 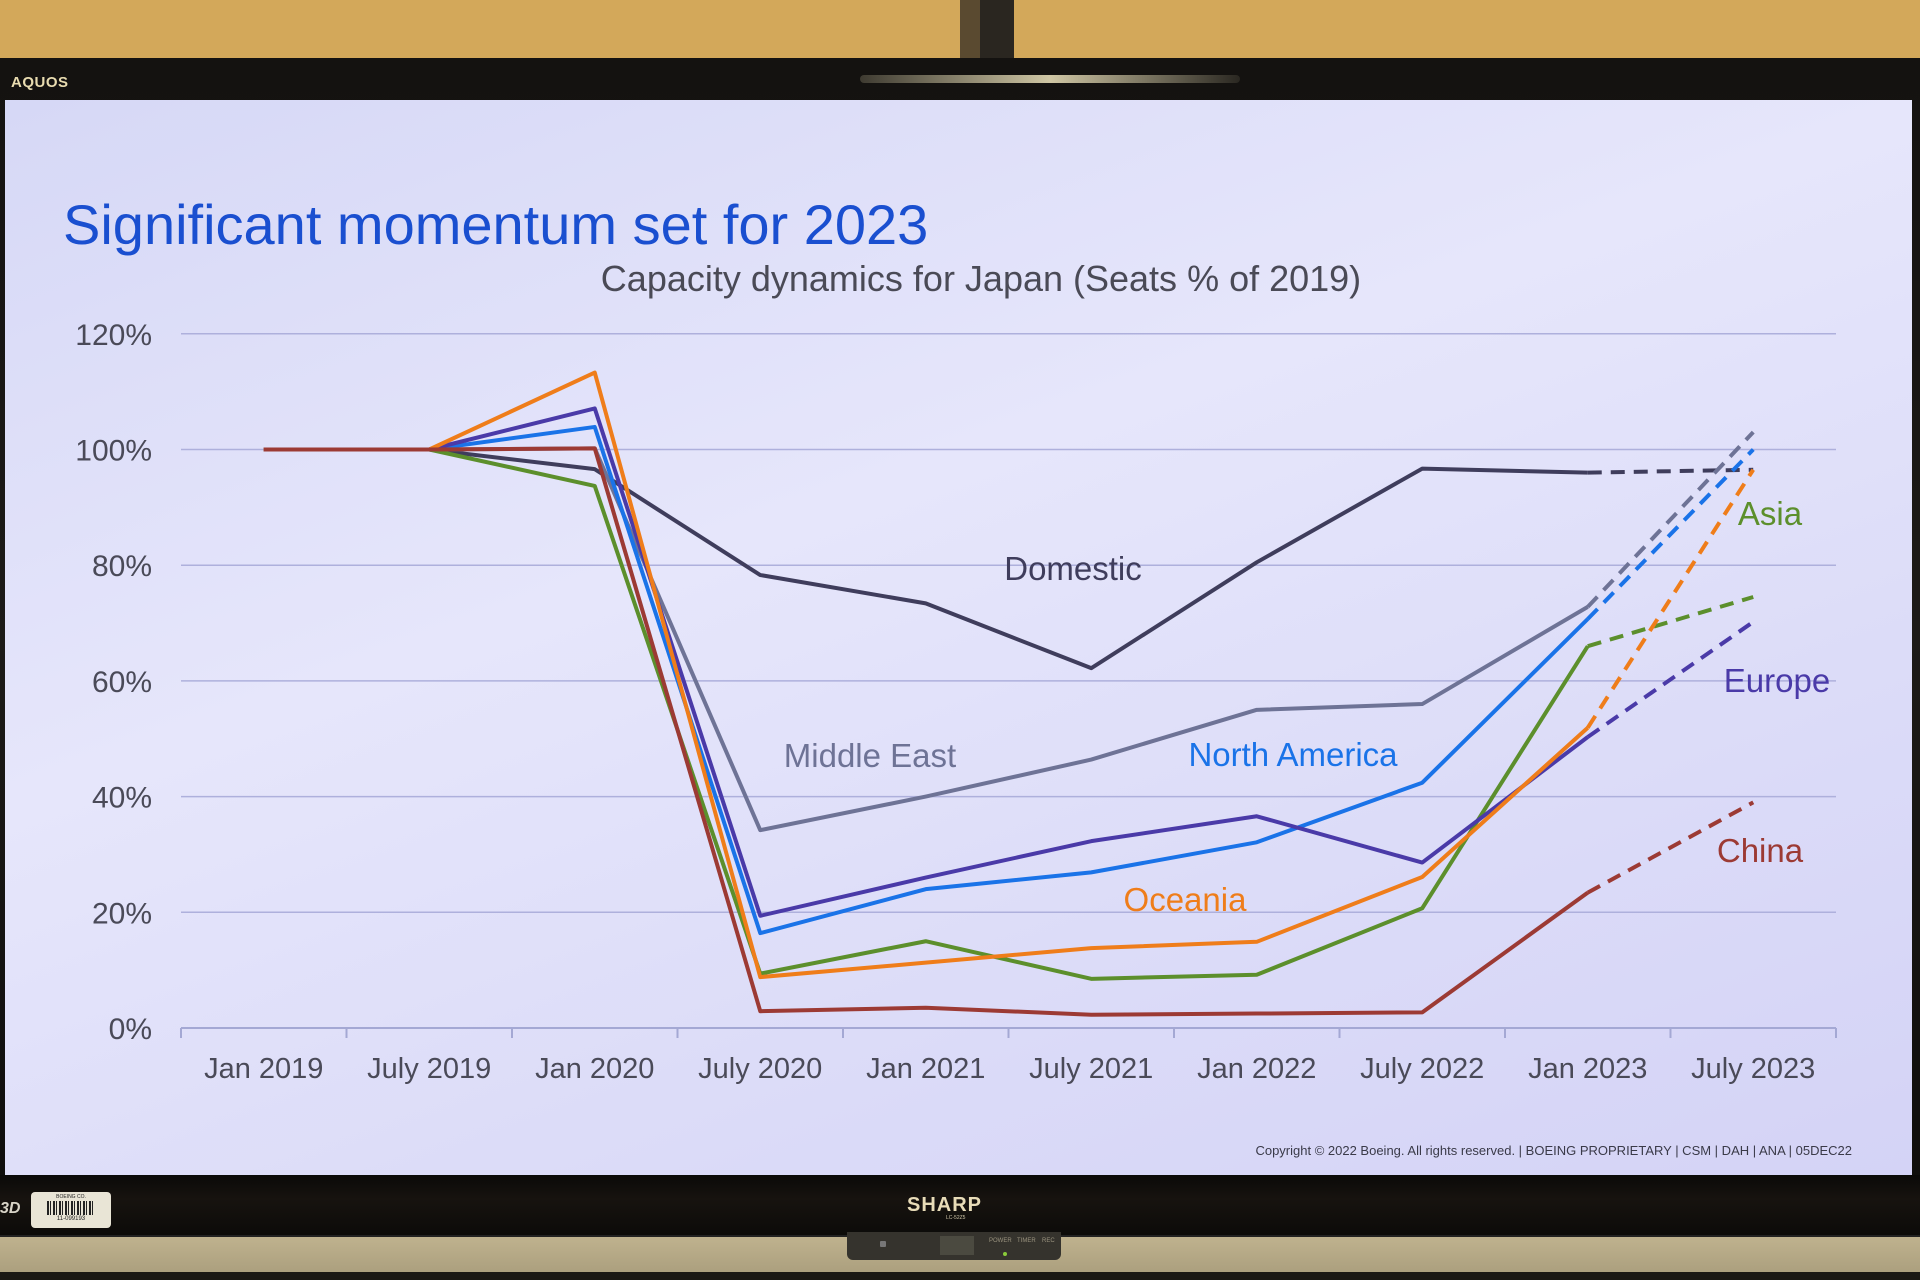 What do you see at coordinates (122, 913) in the screenshot?
I see `y-tick-label: 20%` at bounding box center [122, 913].